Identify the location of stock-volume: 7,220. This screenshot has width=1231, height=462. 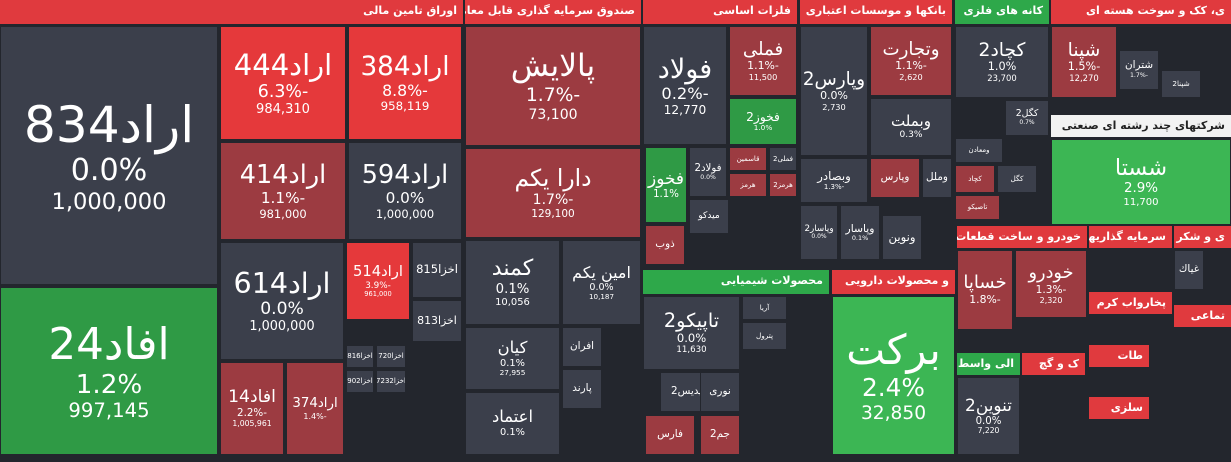
(988, 431).